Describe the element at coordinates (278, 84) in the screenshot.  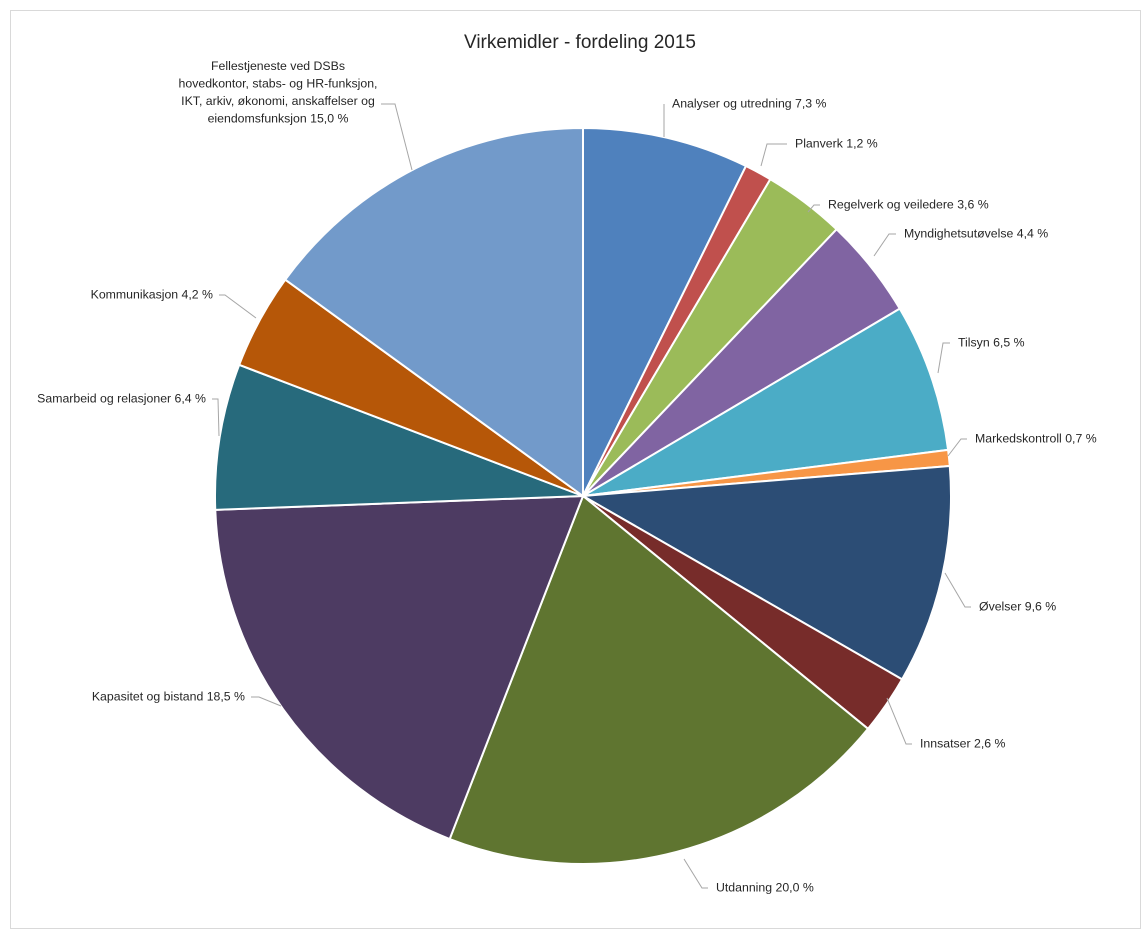
I see `data-label: hovedkontor, stabs- og HR-funksjon,` at that location.